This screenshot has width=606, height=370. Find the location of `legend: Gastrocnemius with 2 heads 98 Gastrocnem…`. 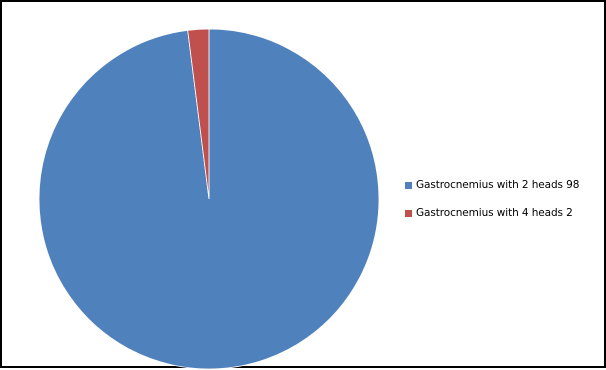

legend: Gastrocnemius with 2 heads 98 Gastrocnem… is located at coordinates (492, 206).